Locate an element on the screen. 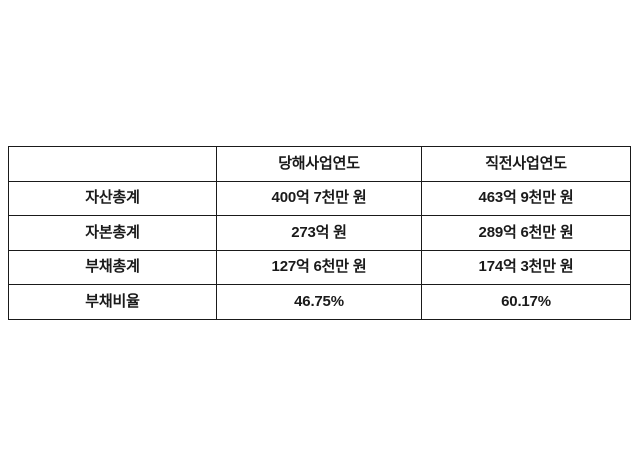 The height and width of the screenshot is (462, 640). table-row: 부채총계 127억 6천만 원 174억 3천만 원 is located at coordinates (319, 267).